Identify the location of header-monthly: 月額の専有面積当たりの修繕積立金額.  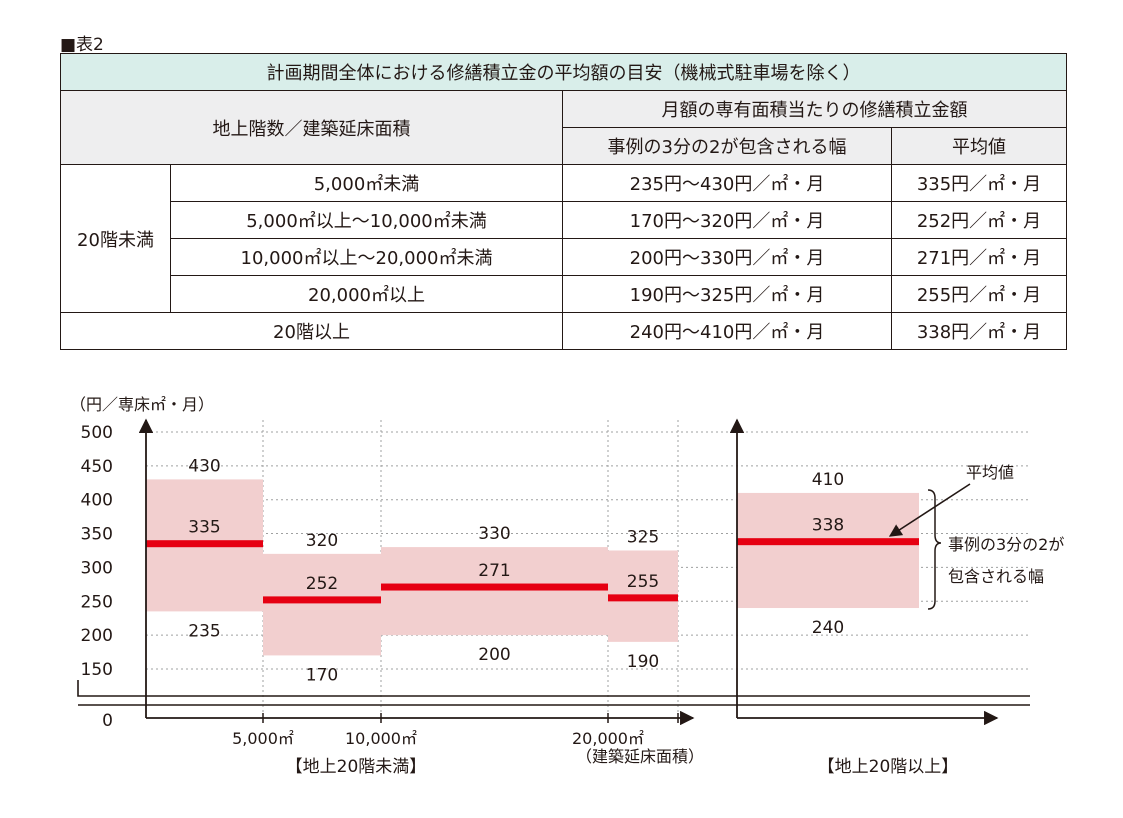
(814, 109).